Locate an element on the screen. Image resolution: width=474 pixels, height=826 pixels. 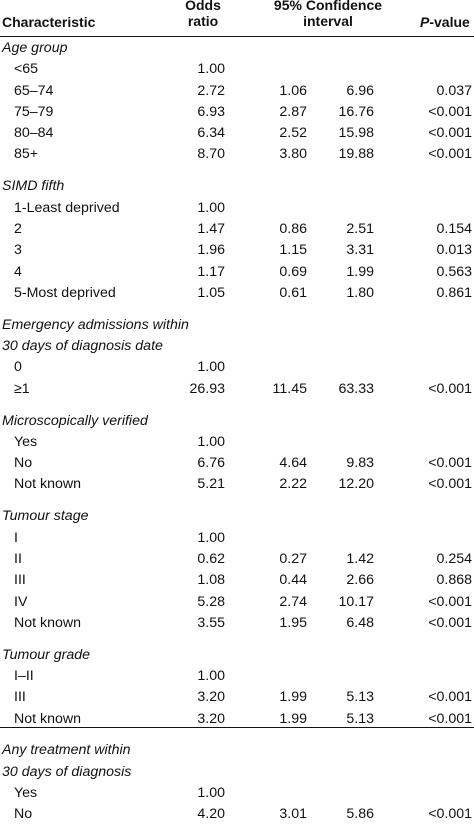
group-title-row: 30 days of diagnosis date is located at coordinates (237, 346).